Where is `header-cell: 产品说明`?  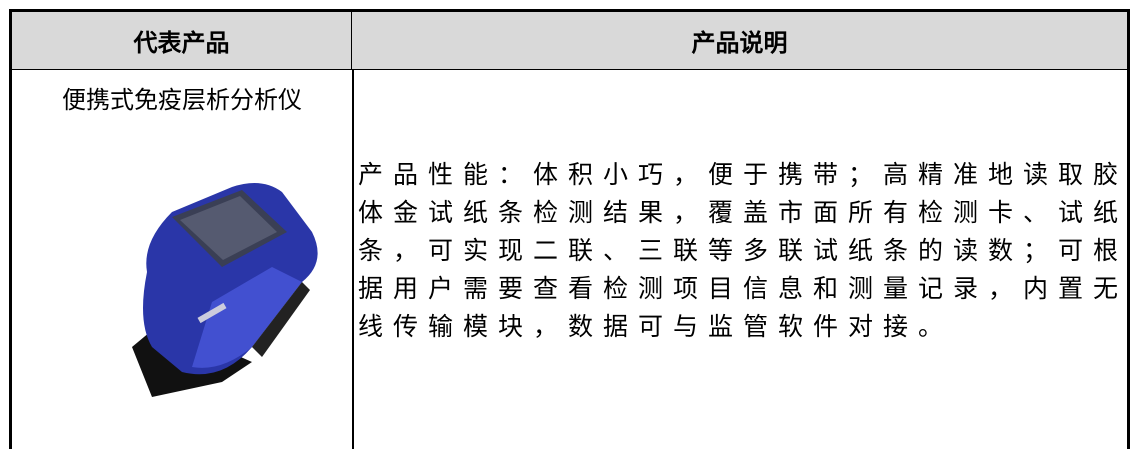 header-cell: 产品说明 is located at coordinates (739, 41).